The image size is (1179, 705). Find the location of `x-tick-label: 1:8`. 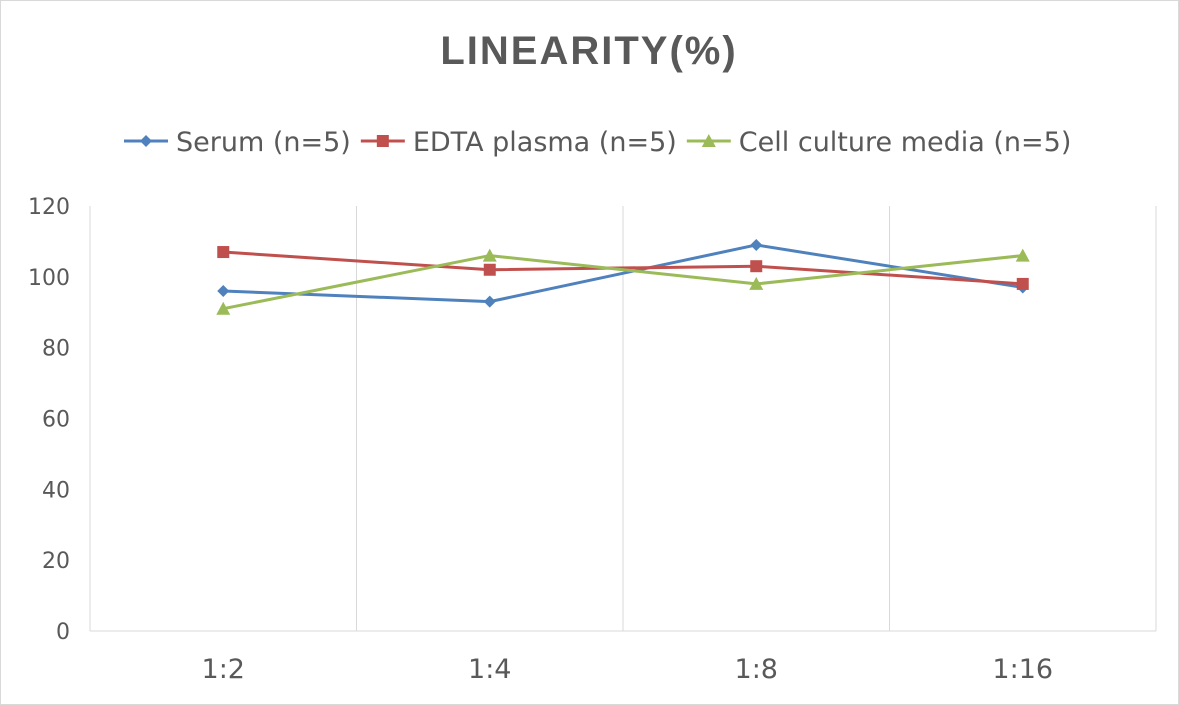

x-tick-label: 1:8 is located at coordinates (756, 669).